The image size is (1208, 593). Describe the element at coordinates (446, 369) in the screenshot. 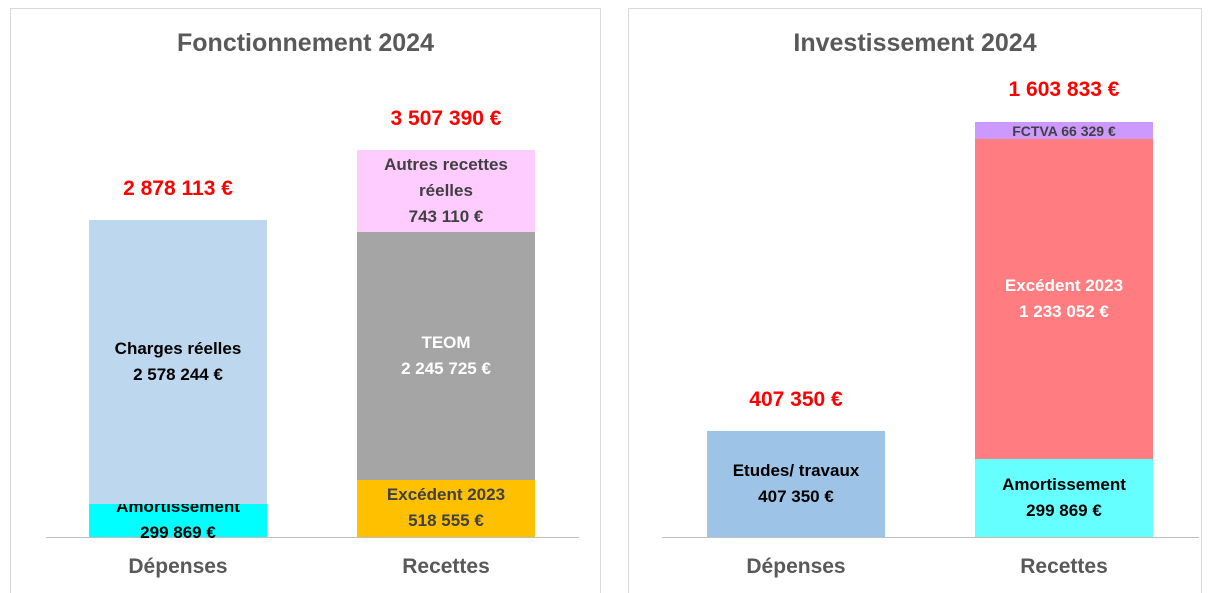

I see `value-label: 2 245 725 €` at that location.